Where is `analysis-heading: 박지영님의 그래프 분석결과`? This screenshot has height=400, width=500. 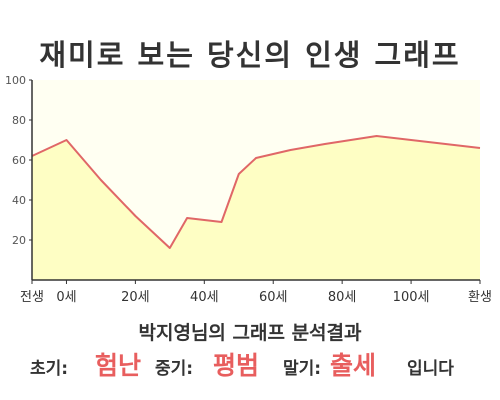
analysis-heading: 박지영님의 그래프 분석결과 is located at coordinates (250, 333).